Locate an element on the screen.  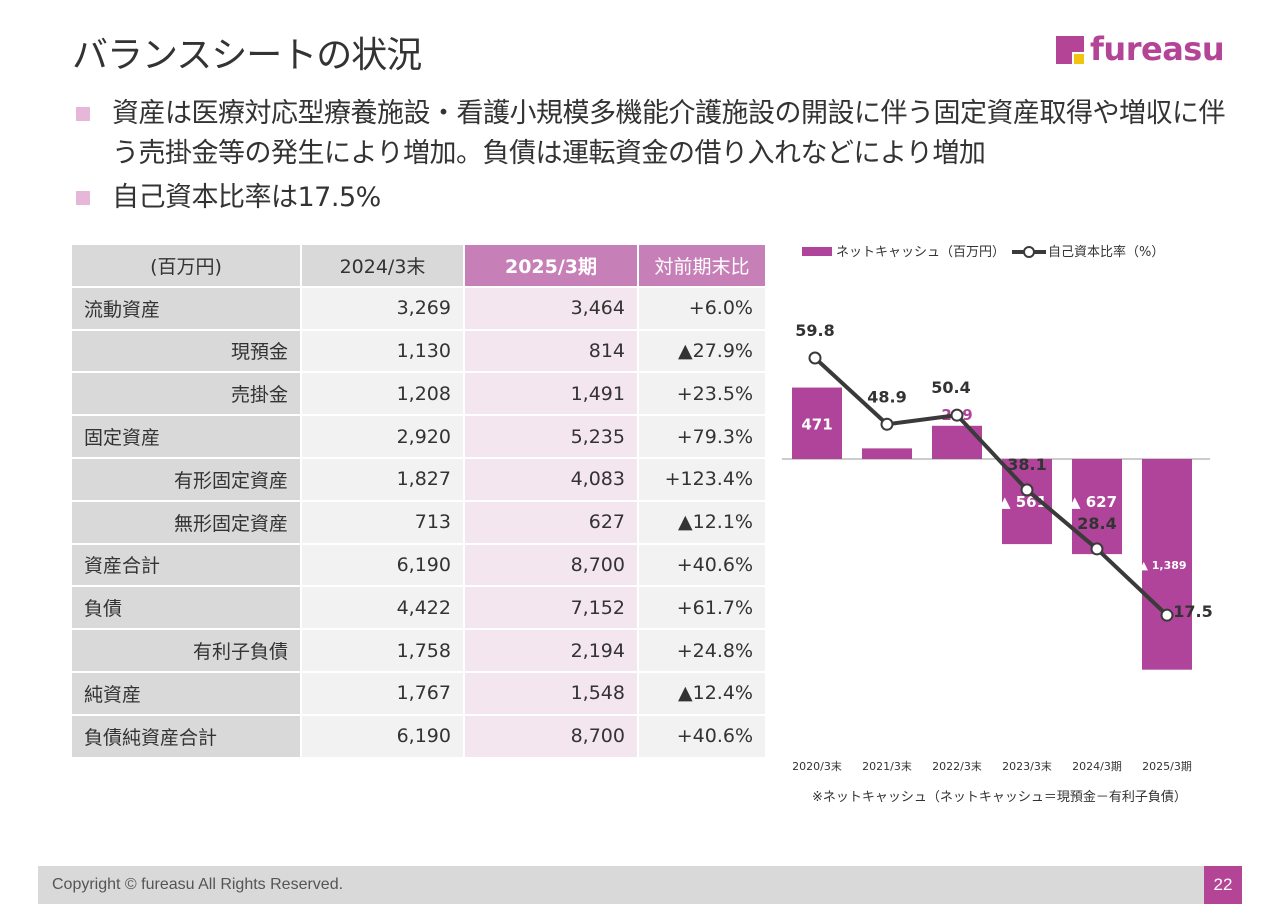
row-label: 有利子負債 is located at coordinates (186, 650).